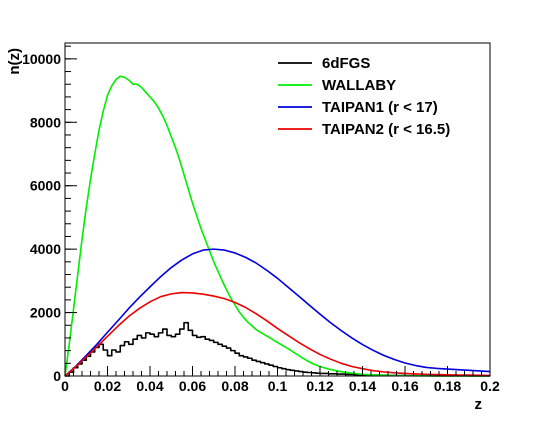  What do you see at coordinates (14, 61) in the screenshot?
I see `y-axis-title: n(z)` at bounding box center [14, 61].